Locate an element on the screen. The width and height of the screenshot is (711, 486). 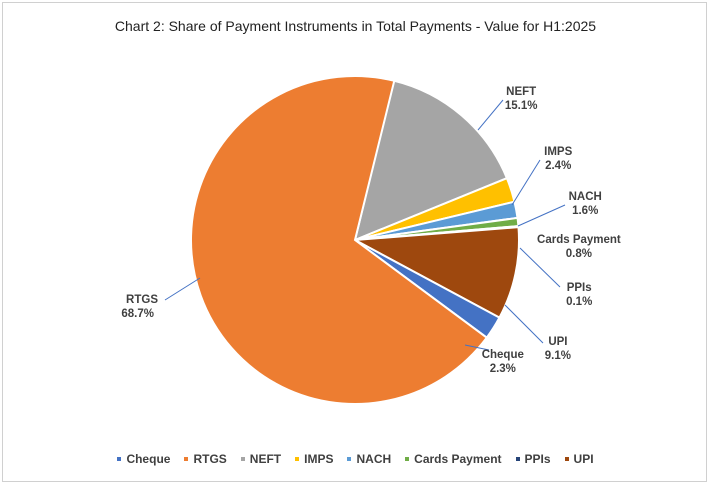
legend-label-ppis: PPIs is located at coordinates (537, 459).